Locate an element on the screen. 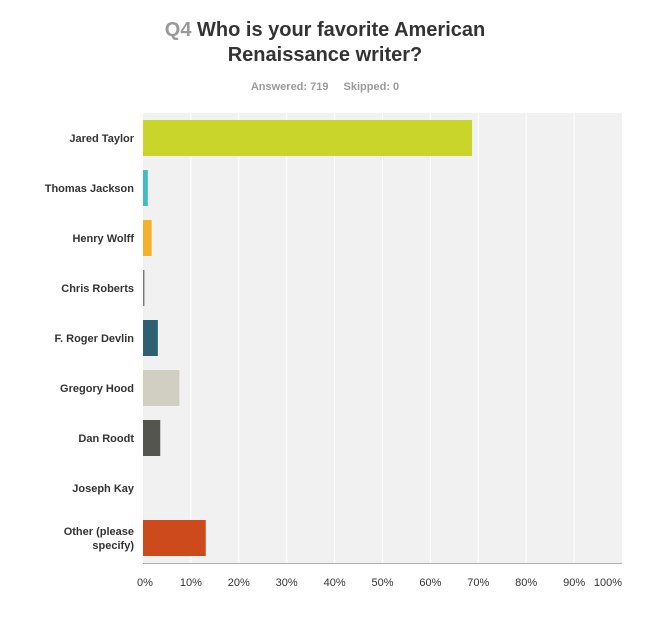 The height and width of the screenshot is (637, 650). skipped-count: Skipped: 0 is located at coordinates (371, 87).